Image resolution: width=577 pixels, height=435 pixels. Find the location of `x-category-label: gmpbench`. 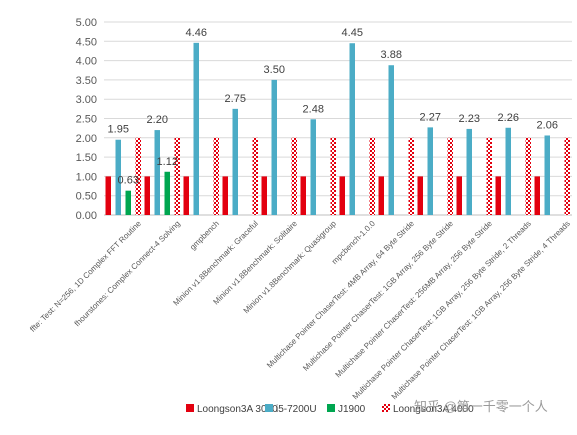

x-category-label: gmpbench is located at coordinates (204, 235).